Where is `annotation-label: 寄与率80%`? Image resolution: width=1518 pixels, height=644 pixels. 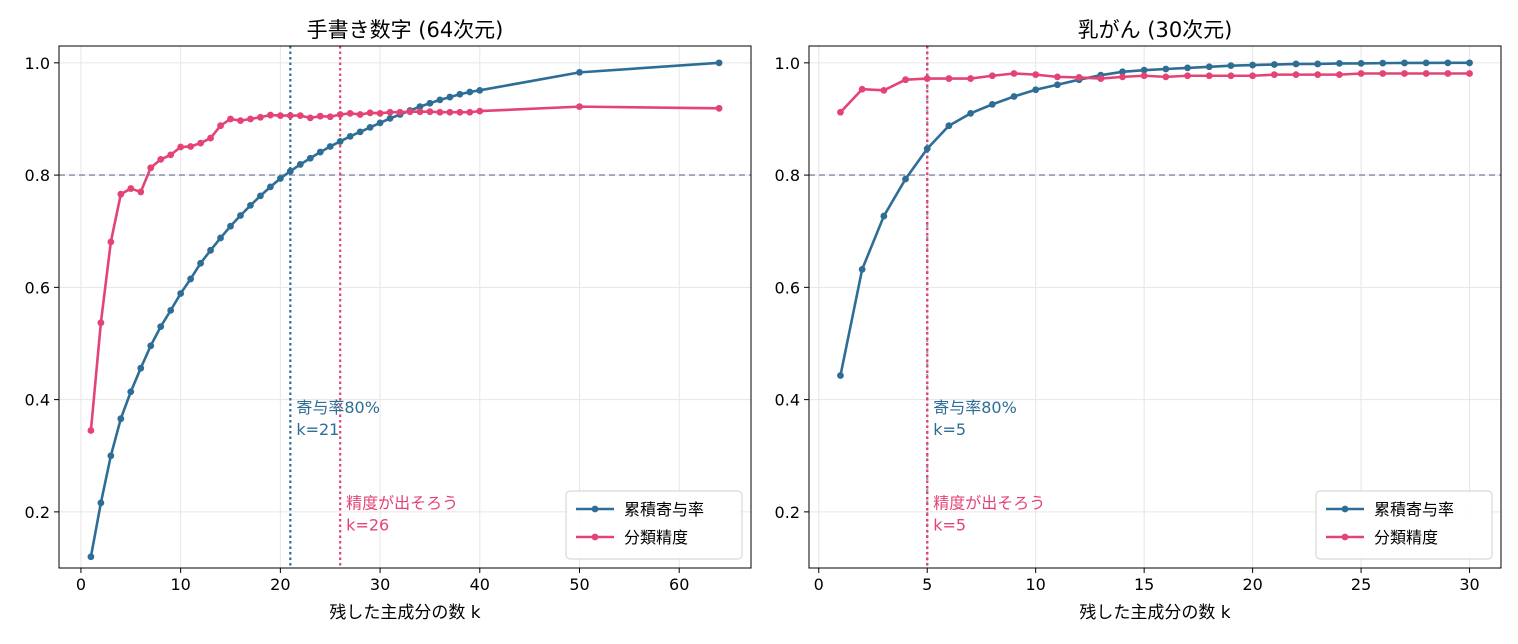 annotation-label: 寄与率80% is located at coordinates (338, 407).